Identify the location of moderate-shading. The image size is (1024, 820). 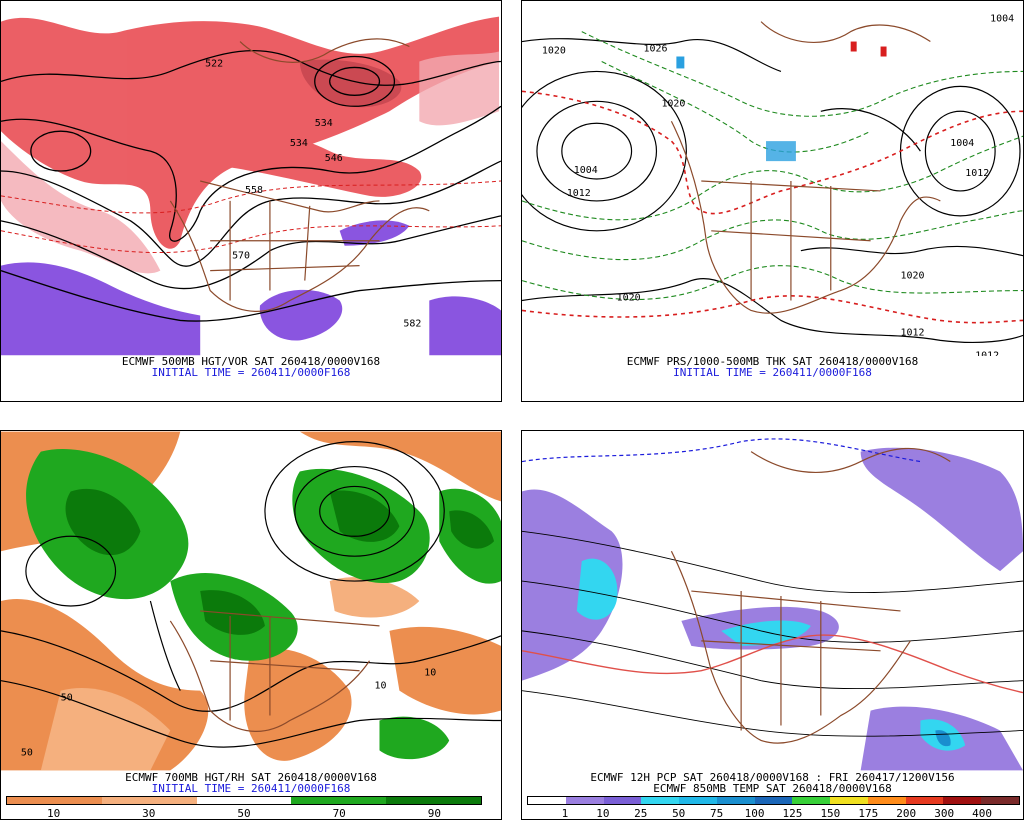
(230, 674).